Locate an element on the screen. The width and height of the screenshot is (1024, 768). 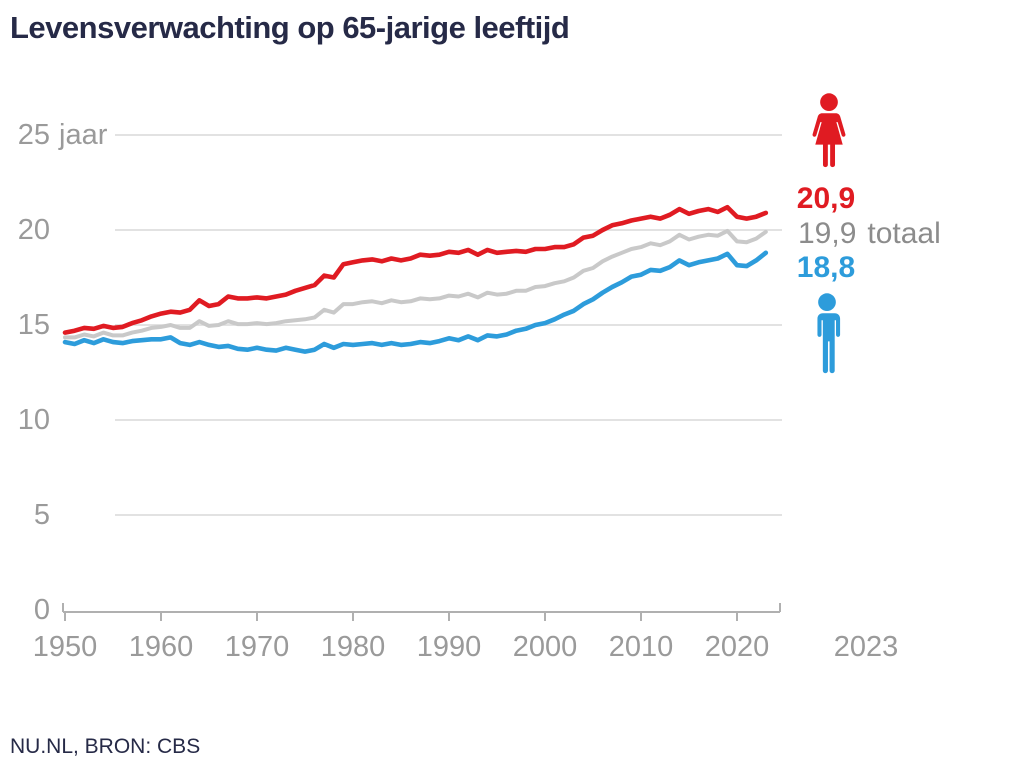
y-tick-label-15: 15 is located at coordinates (25, 325).